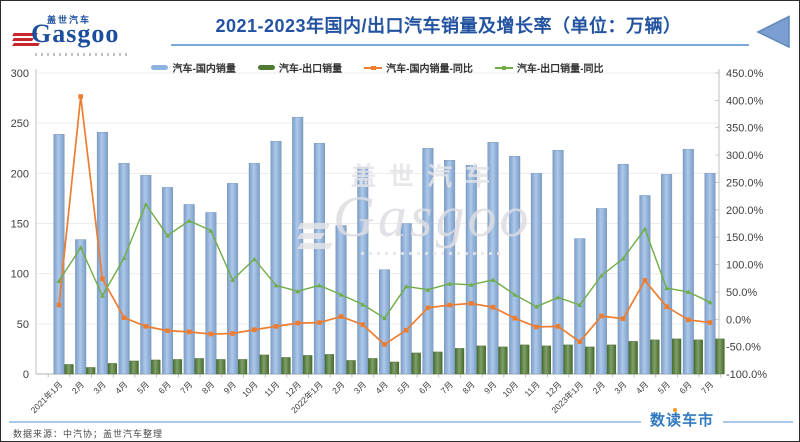 The height and width of the screenshot is (442, 800). What do you see at coordinates (193, 67) in the screenshot?
I see `legend-item: 汽车-国内销量` at bounding box center [193, 67].